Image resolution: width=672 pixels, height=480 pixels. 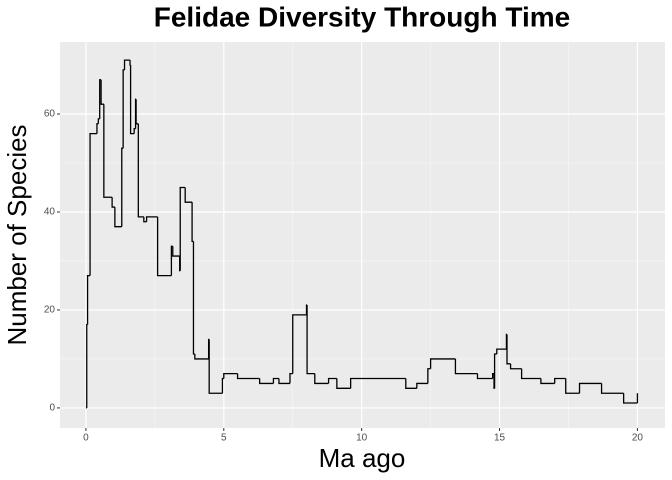 What do you see at coordinates (86, 438) in the screenshot?
I see `x-tick-label: 0` at bounding box center [86, 438].